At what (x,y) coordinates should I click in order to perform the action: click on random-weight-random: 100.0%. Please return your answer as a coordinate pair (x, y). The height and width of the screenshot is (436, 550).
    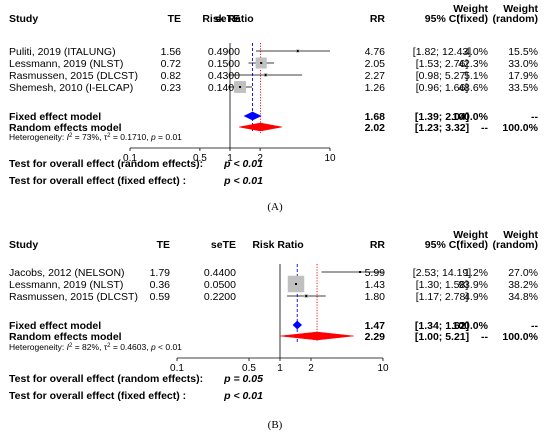
    Looking at the image, I should click on (520, 128).